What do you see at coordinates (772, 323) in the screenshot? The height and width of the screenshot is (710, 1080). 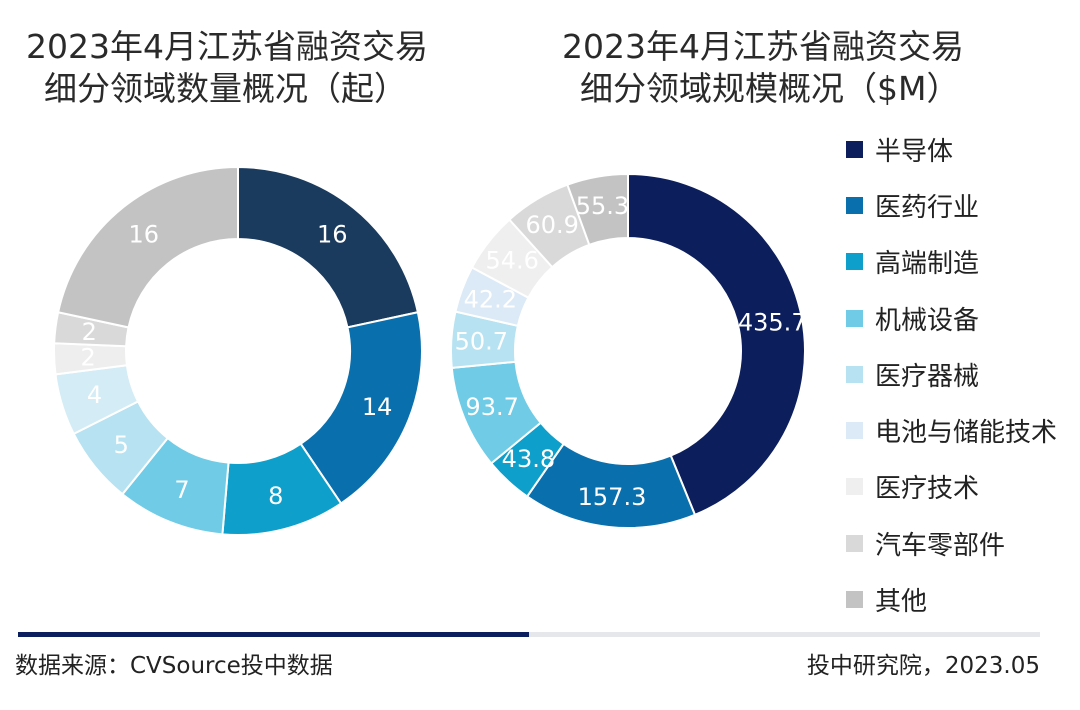 I see `slice-value-label: 435.7` at bounding box center [772, 323].